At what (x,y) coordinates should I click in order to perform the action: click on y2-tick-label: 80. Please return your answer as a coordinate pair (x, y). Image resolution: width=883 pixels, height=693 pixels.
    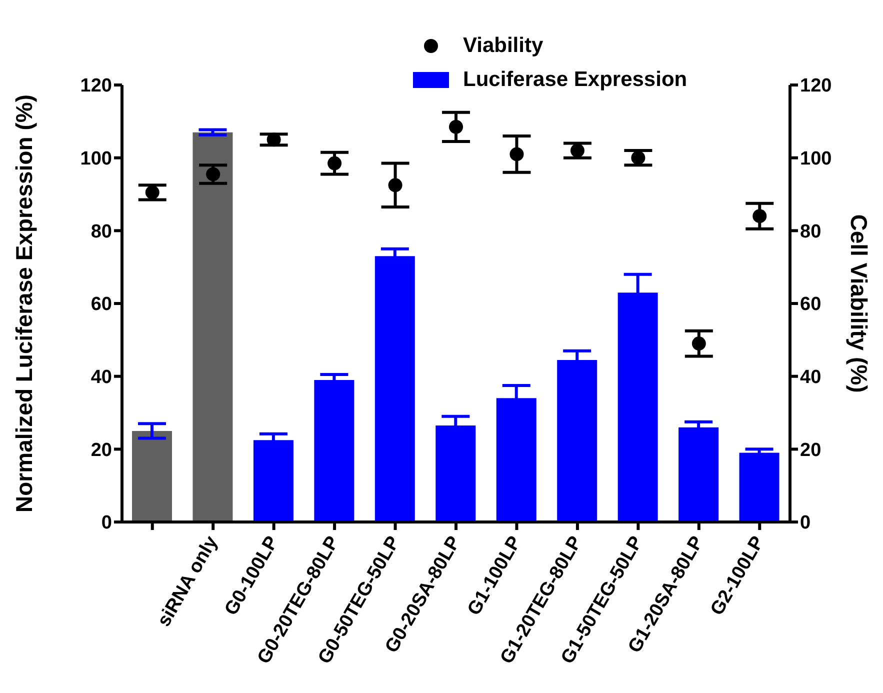
    Looking at the image, I should click on (811, 231).